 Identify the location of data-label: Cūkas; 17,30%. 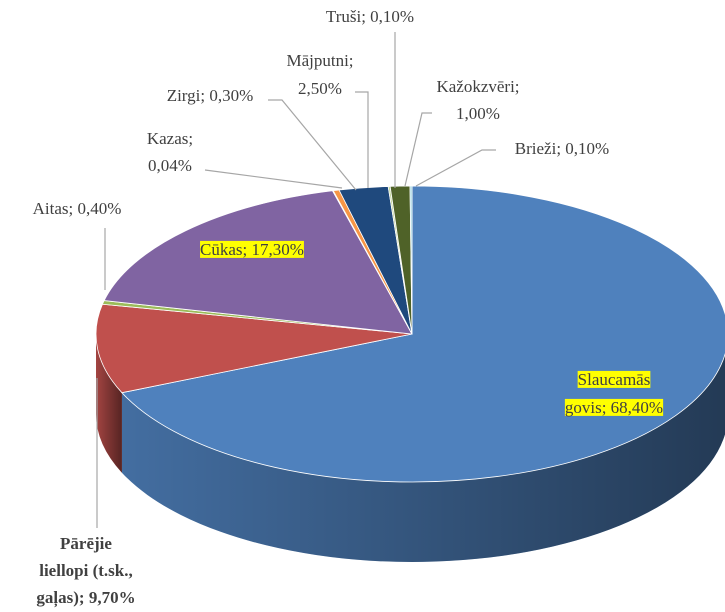
(252, 249).